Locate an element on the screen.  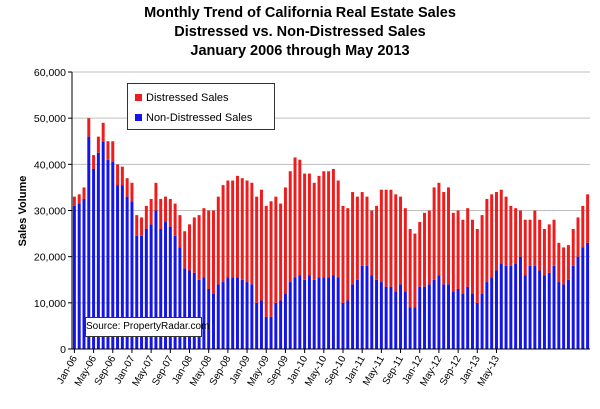
legend-swatch-non-distressed is located at coordinates (138, 117).